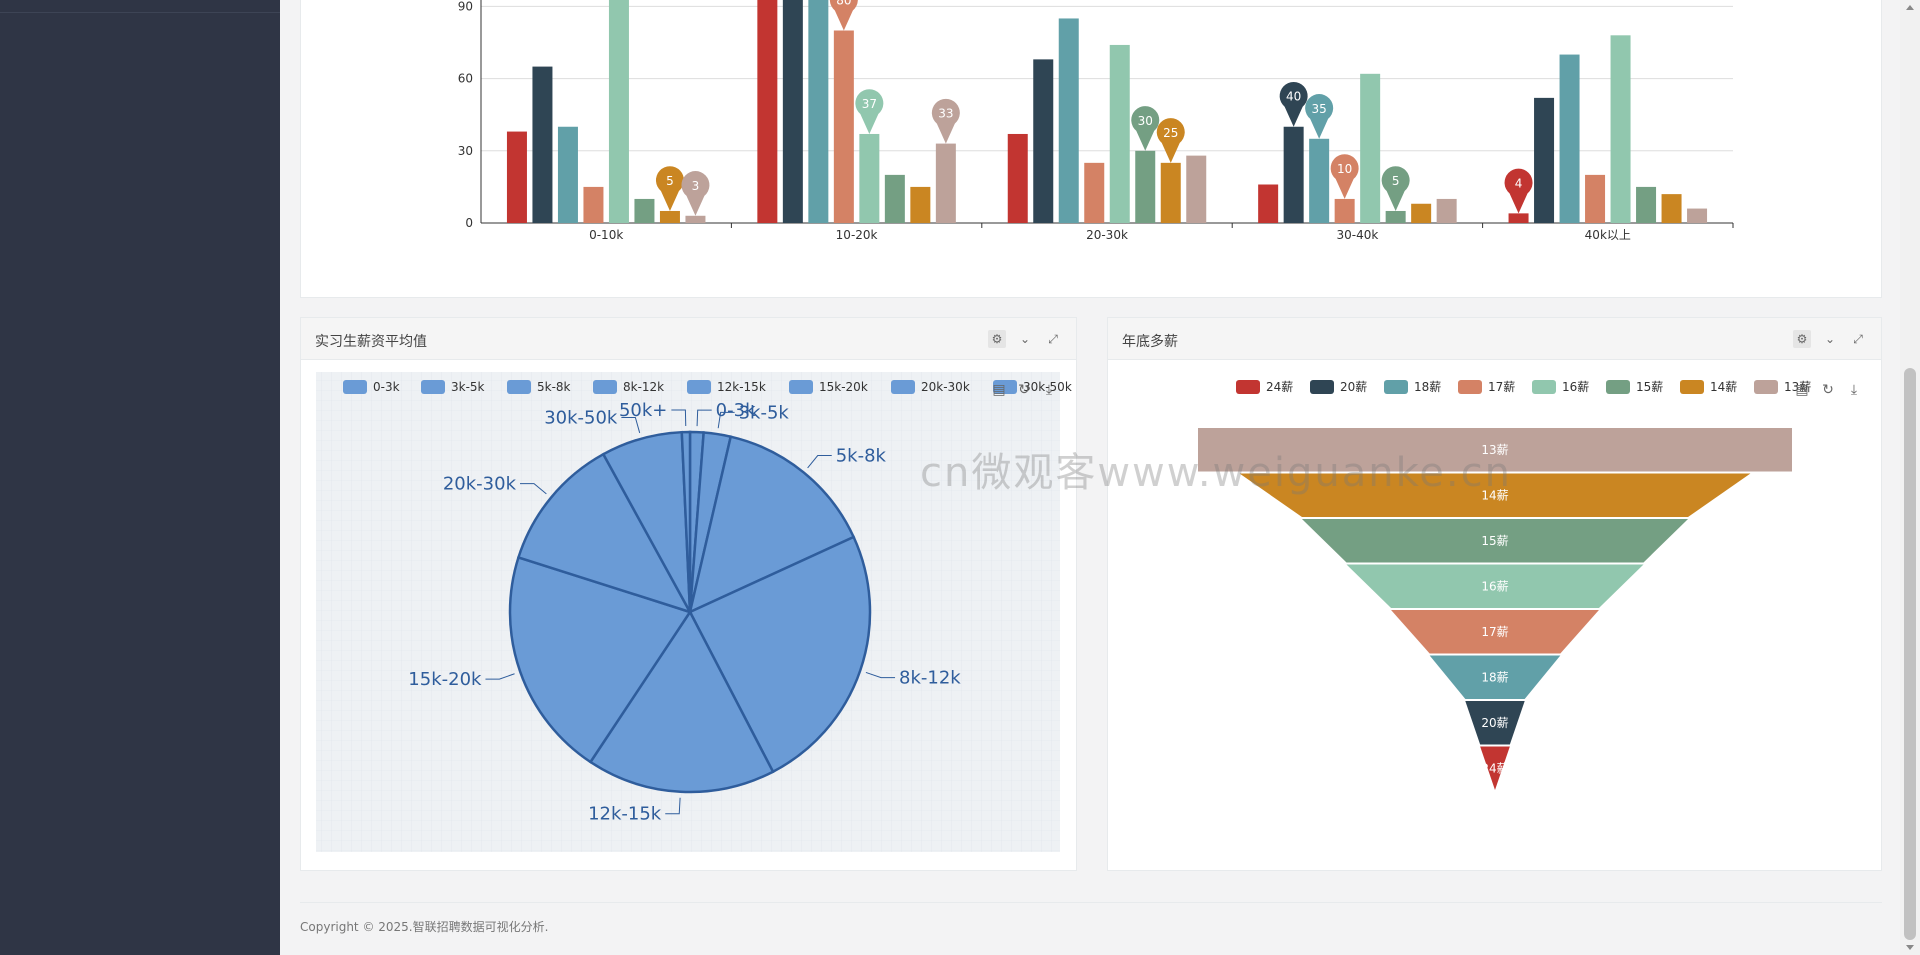 The width and height of the screenshot is (1920, 955). What do you see at coordinates (945, 114) in the screenshot?
I see `pin-label: 33` at bounding box center [945, 114].